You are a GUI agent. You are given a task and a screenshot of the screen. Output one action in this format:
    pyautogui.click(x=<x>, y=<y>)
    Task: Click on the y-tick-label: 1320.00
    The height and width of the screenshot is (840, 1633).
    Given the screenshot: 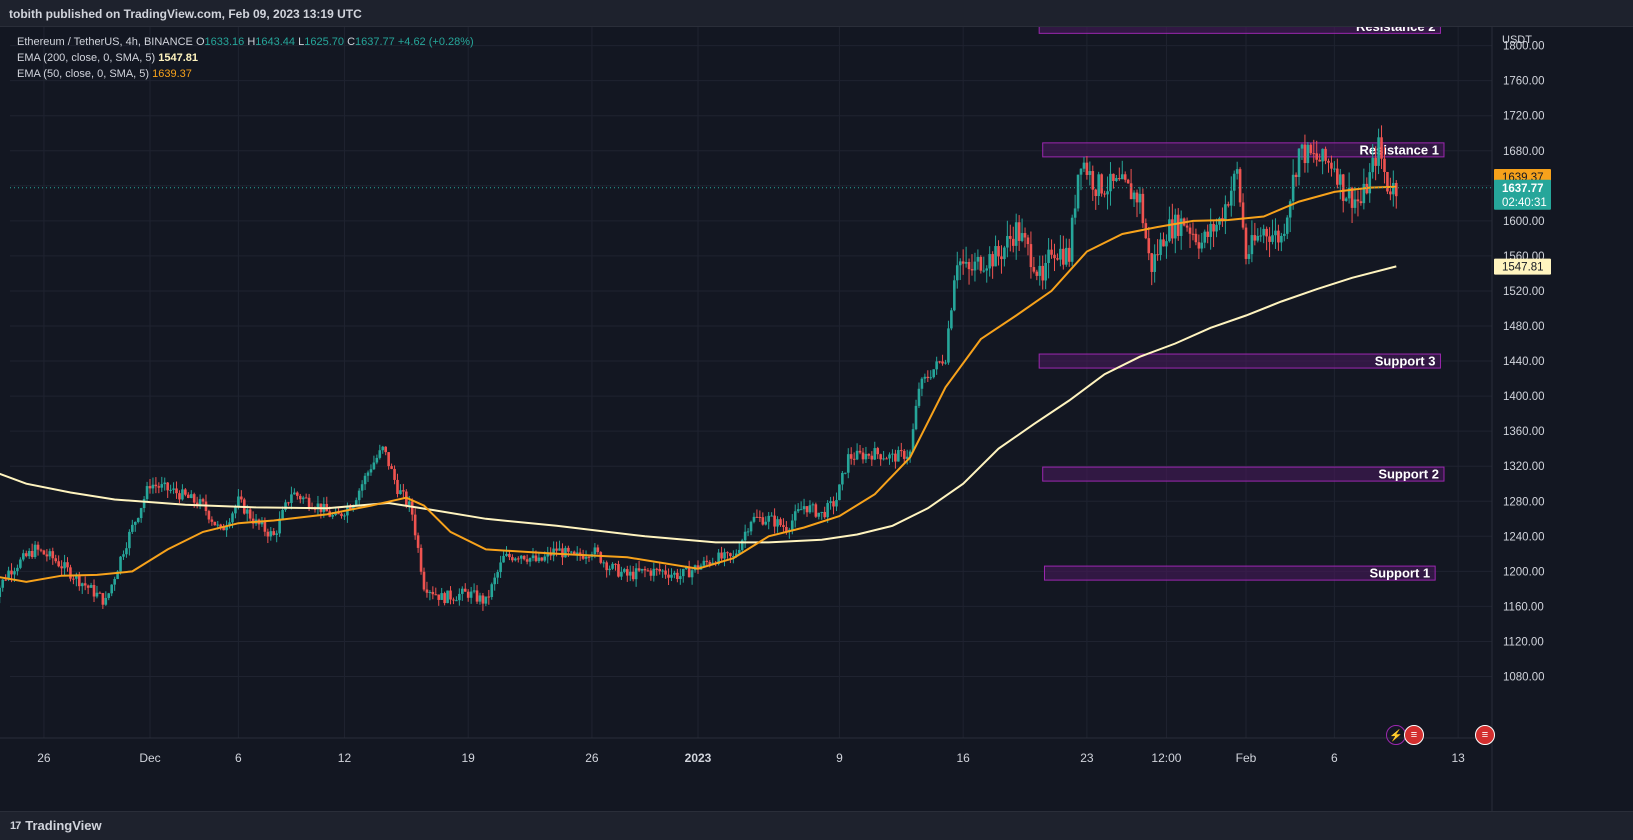 What is the action you would take?
    pyautogui.click(x=1524, y=467)
    